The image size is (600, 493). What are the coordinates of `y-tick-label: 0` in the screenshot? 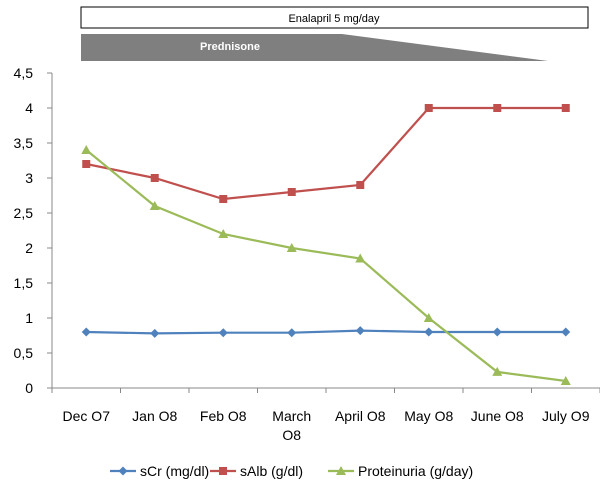 It's located at (29, 388).